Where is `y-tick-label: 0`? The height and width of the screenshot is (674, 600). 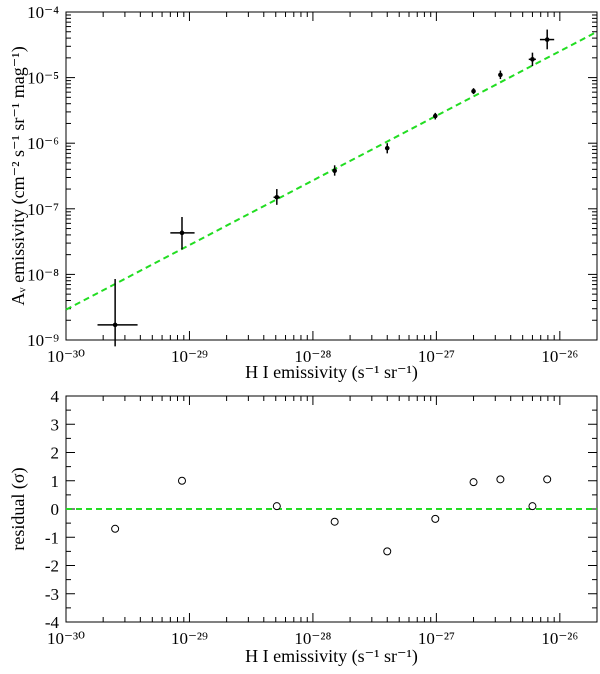
y-tick-label: 0 is located at coordinates (55, 509).